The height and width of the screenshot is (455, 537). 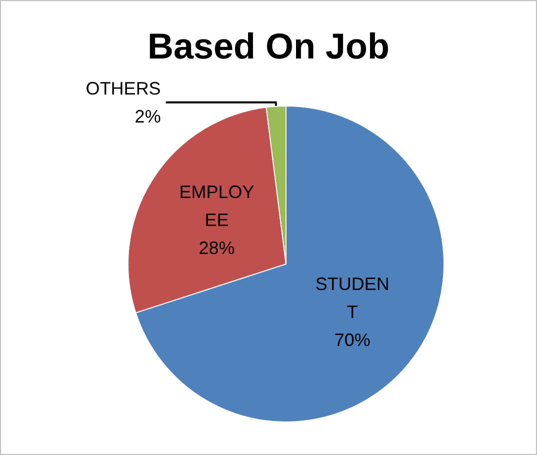 What do you see at coordinates (123, 88) in the screenshot?
I see `slice-label: OTHERS` at bounding box center [123, 88].